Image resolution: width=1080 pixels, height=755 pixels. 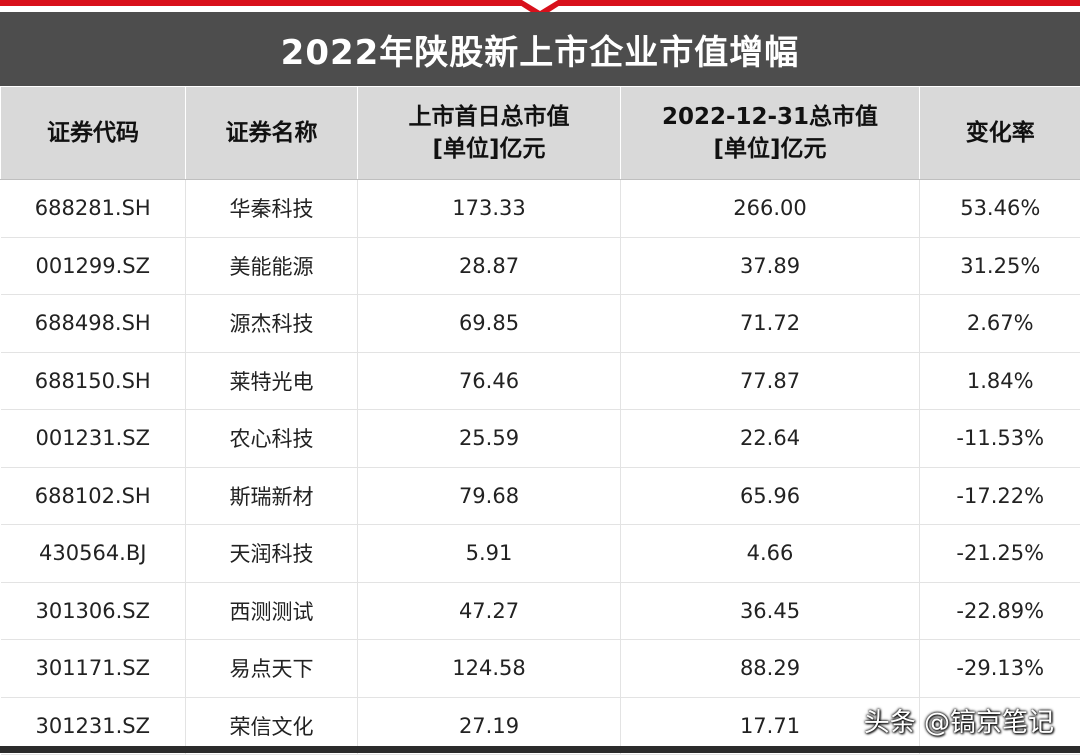 I want to click on header-code: 证券代码, so click(x=93, y=133).